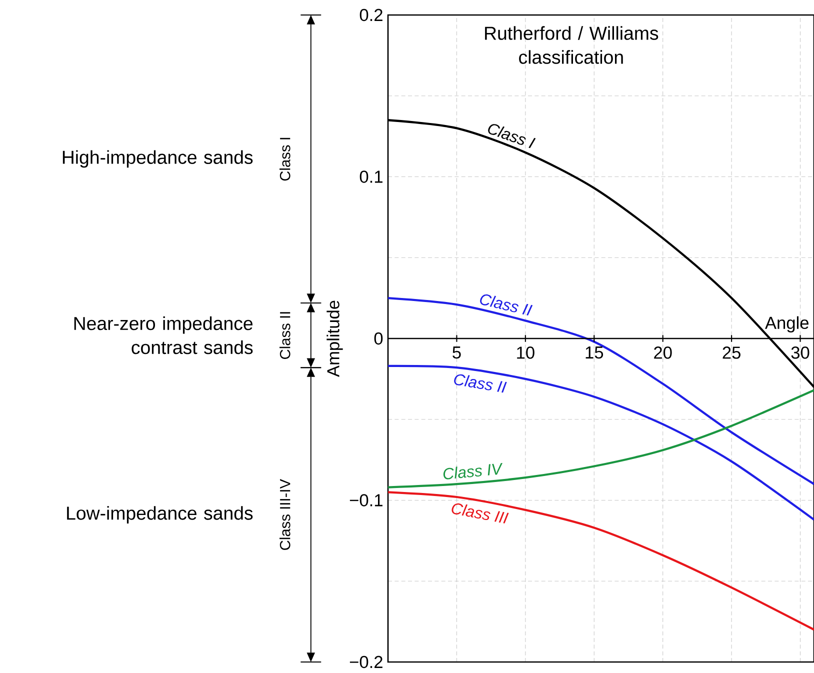 The width and height of the screenshot is (814, 673). Describe the element at coordinates (366, 500) in the screenshot. I see `y-tick-label: −0.1` at that location.